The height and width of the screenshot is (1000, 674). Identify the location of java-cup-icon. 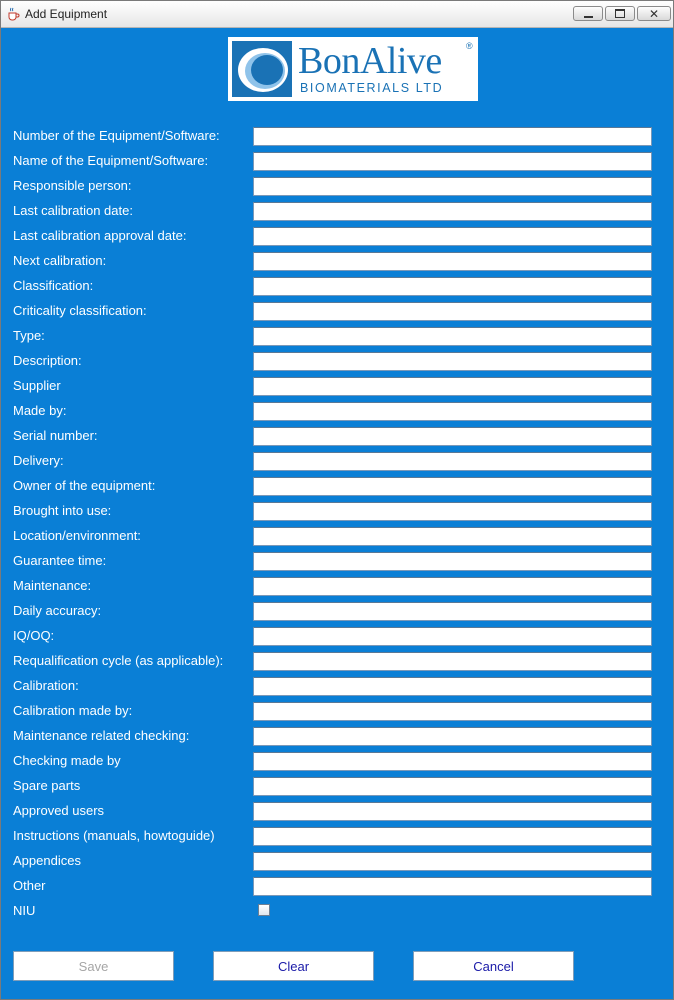
(14, 14).